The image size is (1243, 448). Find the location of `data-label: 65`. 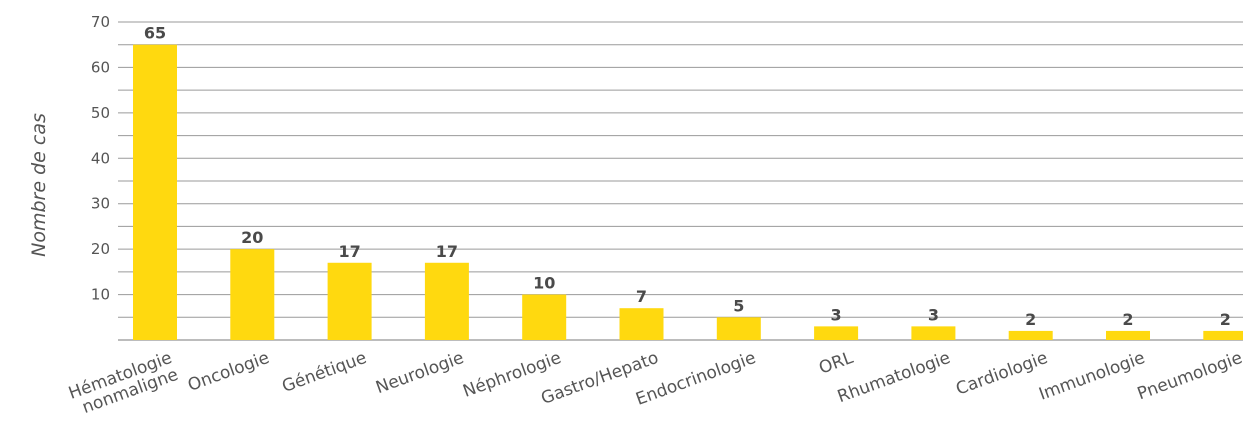

data-label: 65 is located at coordinates (155, 33).